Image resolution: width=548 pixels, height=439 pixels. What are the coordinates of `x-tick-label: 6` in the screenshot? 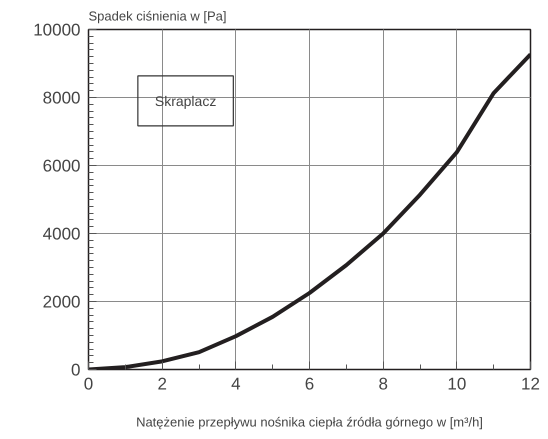 It's located at (309, 384).